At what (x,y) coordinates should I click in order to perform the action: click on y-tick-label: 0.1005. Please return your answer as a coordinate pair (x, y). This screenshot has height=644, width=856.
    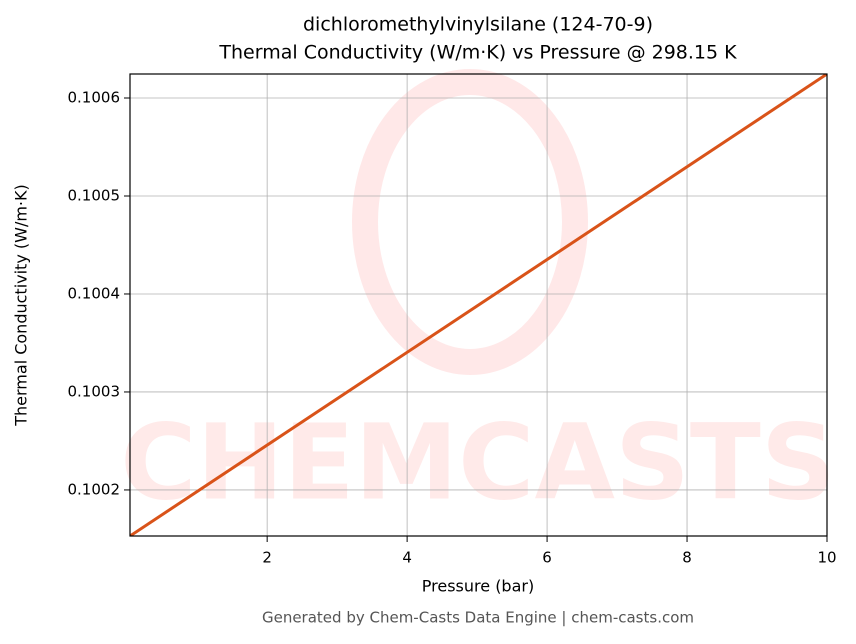
    Looking at the image, I should click on (94, 195).